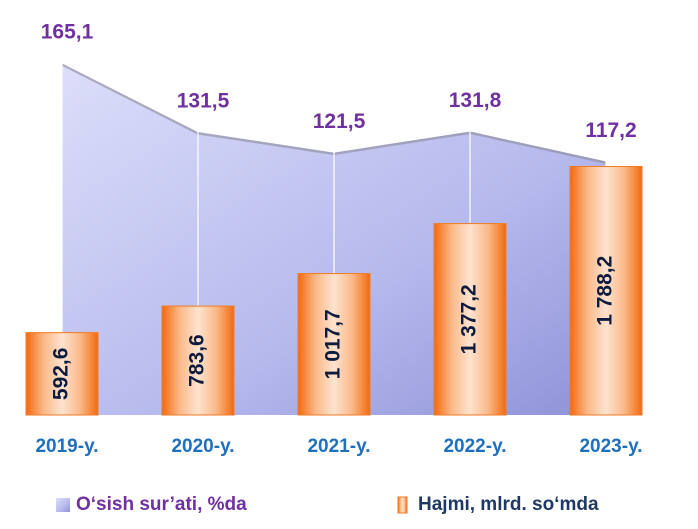 This screenshot has height=529, width=698. I want to click on bar-value-label: 1 017,7, so click(333, 344).